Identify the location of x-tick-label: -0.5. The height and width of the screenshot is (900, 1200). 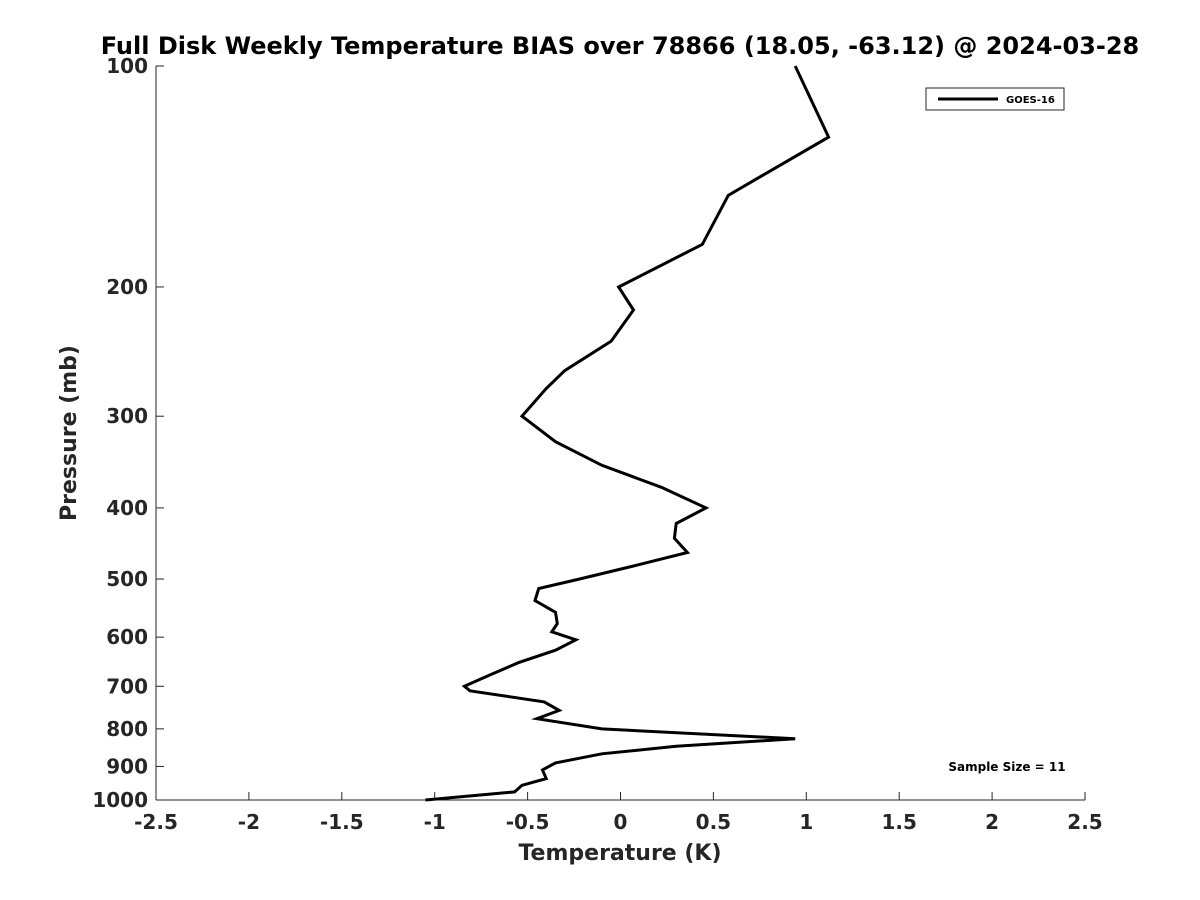
(528, 822).